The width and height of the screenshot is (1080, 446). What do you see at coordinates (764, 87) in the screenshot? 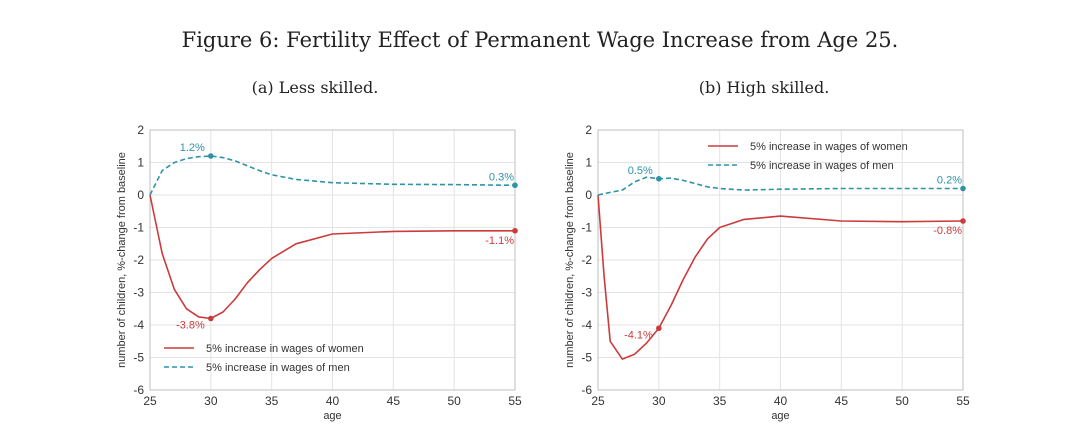
I see `panel-title: (b) High skilled.` at bounding box center [764, 87].